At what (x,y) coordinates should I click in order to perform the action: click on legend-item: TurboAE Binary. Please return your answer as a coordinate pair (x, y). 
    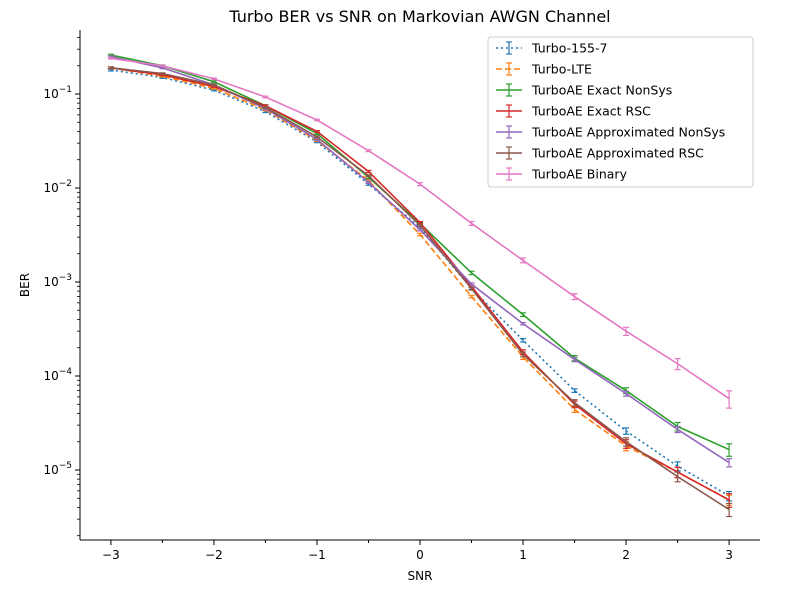
    Looking at the image, I should click on (562, 174).